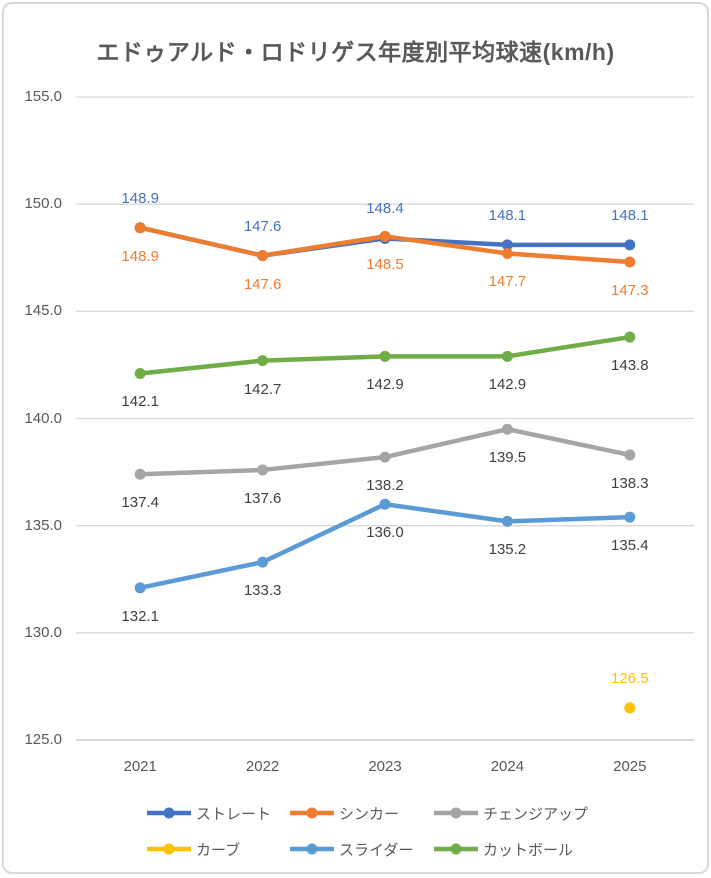  Describe the element at coordinates (507, 458) in the screenshot. I see `data-label-changeup: 139.5` at that location.